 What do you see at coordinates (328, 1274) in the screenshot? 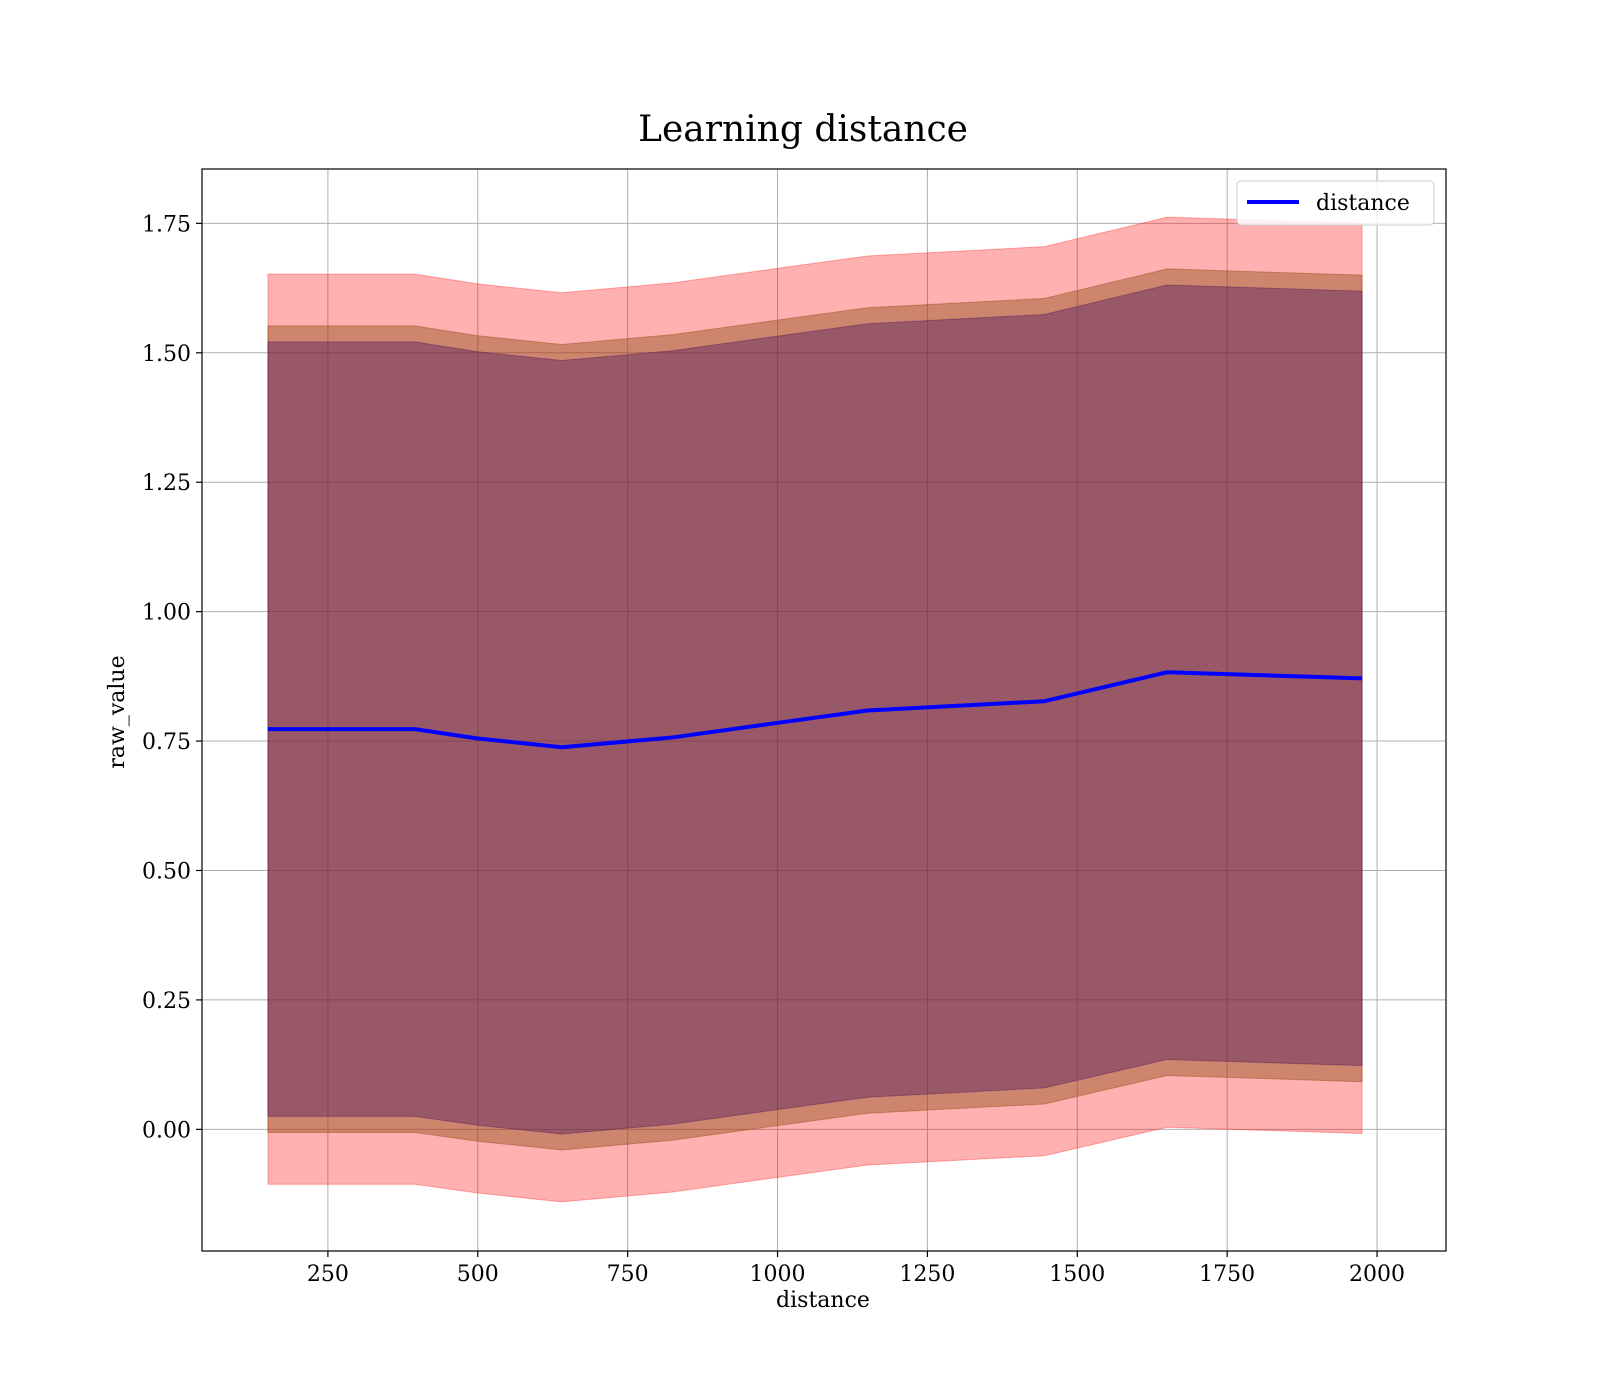
I see `x-tick-label: 250` at bounding box center [328, 1274].